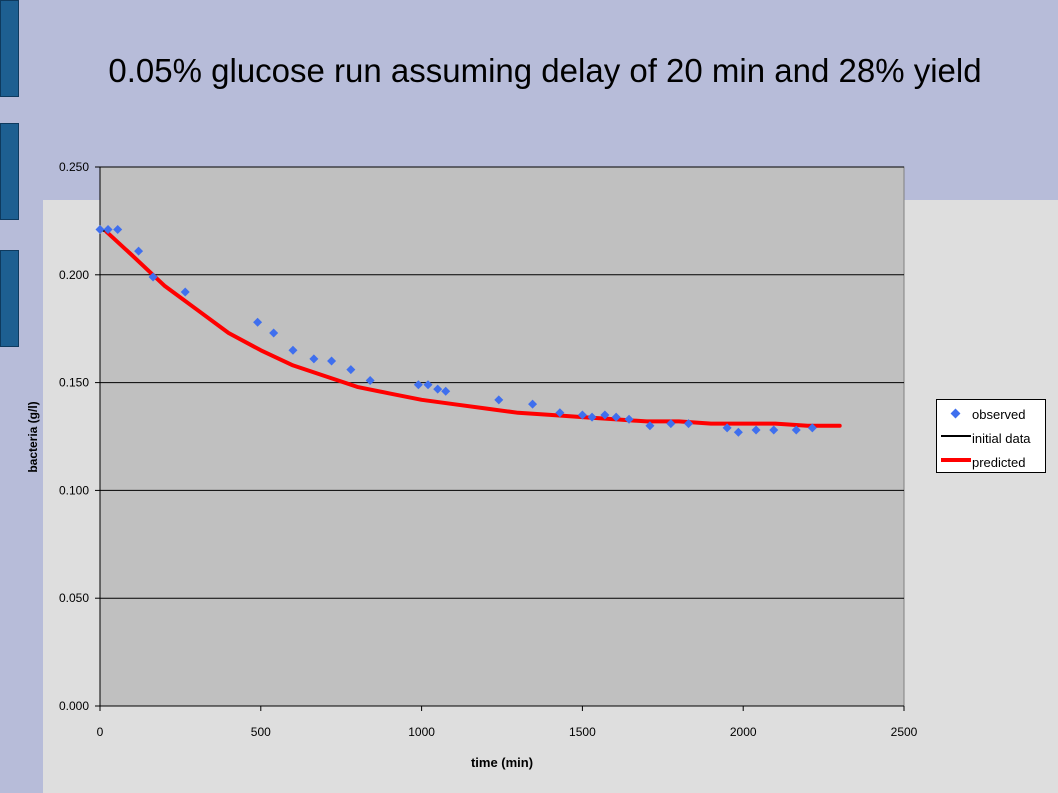 The image size is (1058, 793). I want to click on y-tick-label: 0.050, so click(74, 598).